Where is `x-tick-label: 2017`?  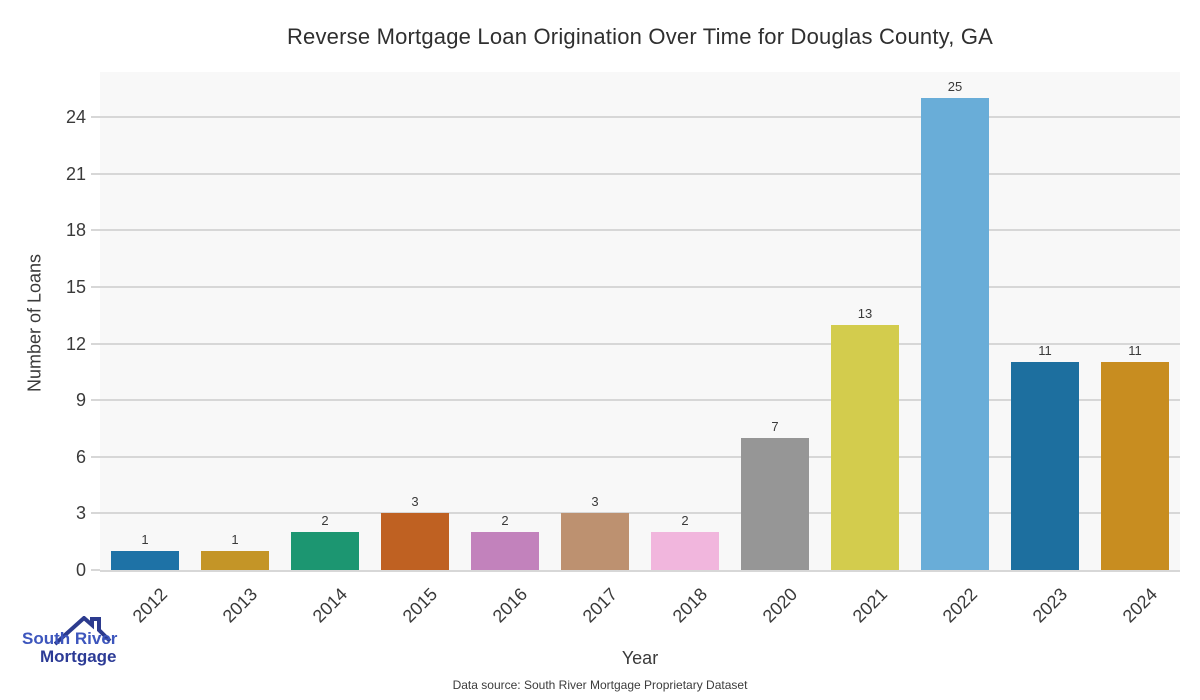
x-tick-label: 2017 is located at coordinates (600, 605).